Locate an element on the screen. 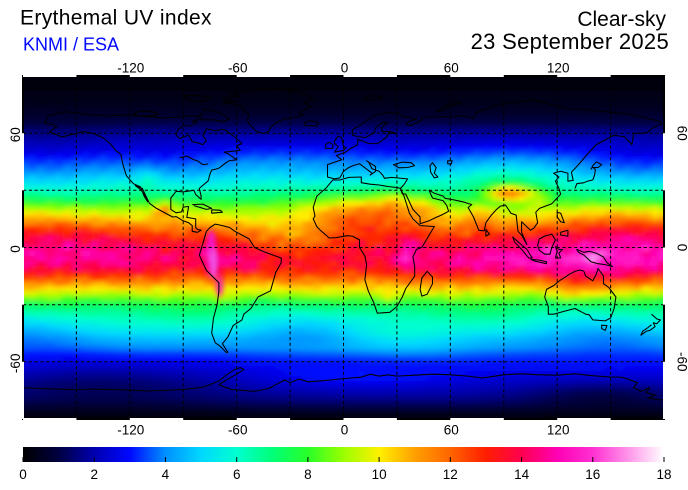 The height and width of the screenshot is (490, 688). svg-text: 12 is located at coordinates (450, 474).